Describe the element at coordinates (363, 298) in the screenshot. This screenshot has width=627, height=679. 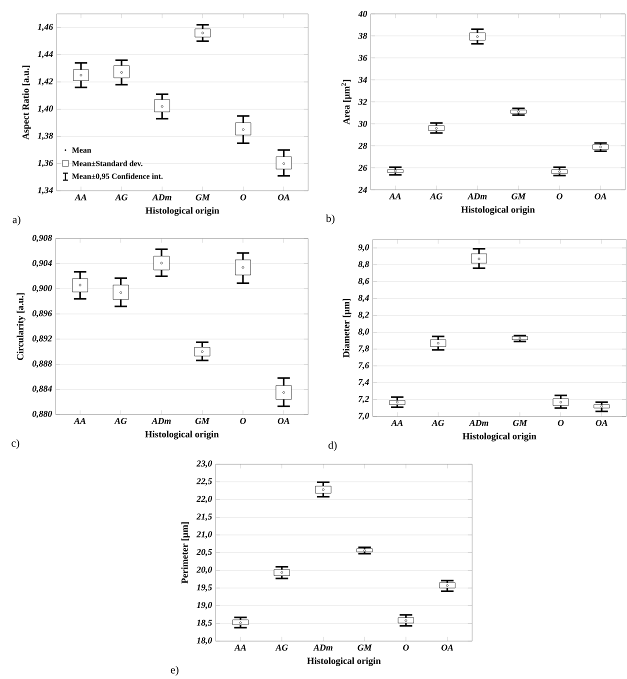
I see `y-tick-label: 8,4` at that location.